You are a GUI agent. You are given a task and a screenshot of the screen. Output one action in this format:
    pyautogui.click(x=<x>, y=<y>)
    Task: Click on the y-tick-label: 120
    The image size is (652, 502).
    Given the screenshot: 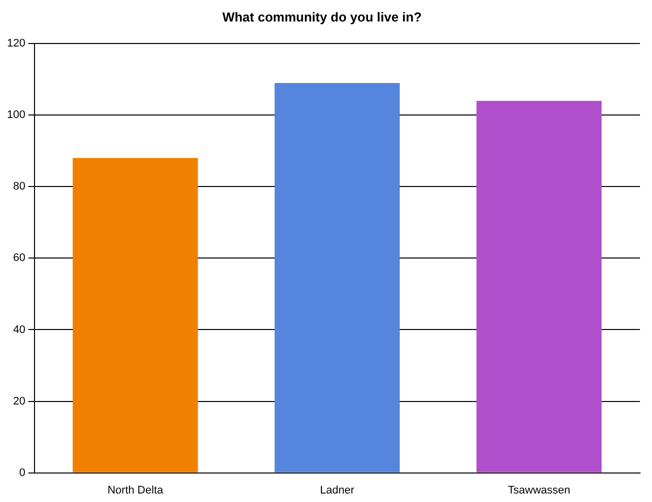 What is the action you would take?
    pyautogui.click(x=16, y=44)
    